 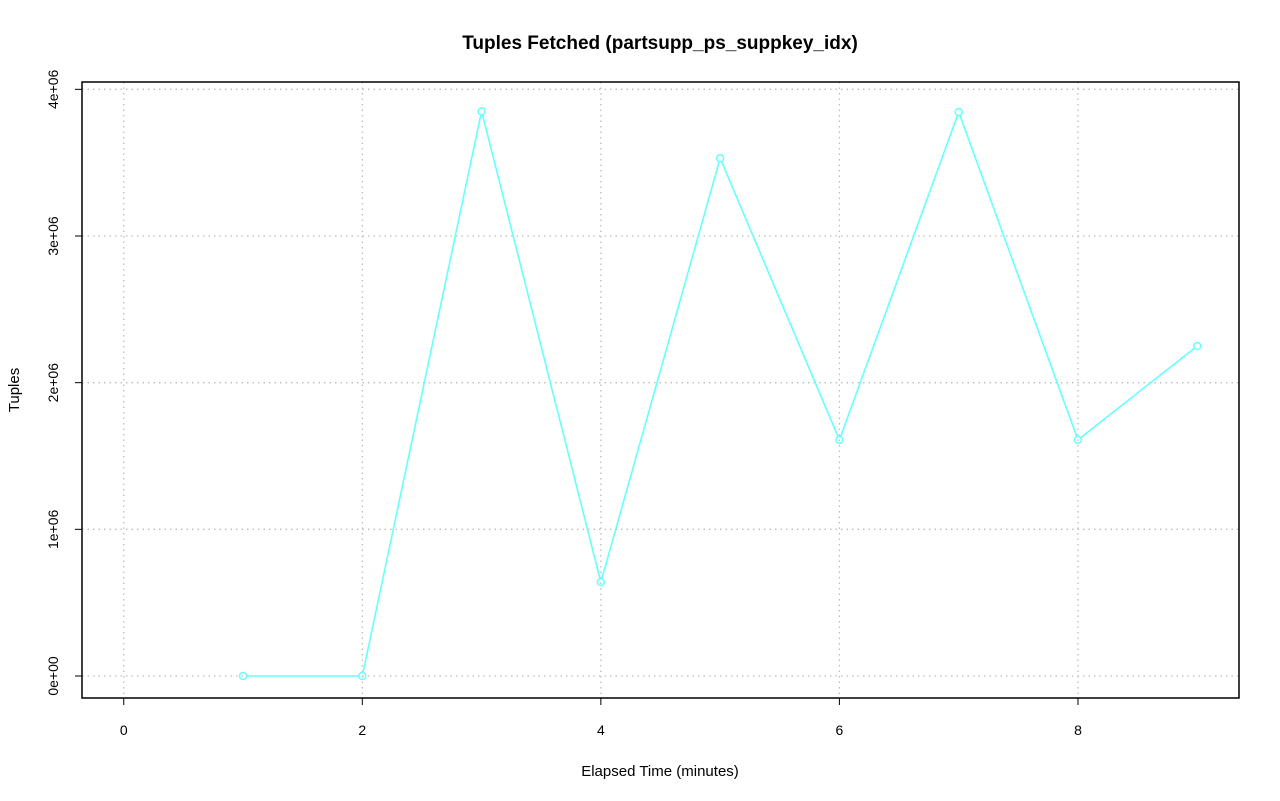 I want to click on chart-title: Tuples Fetched (partsupp_ps_suppkey_idx), so click(x=660, y=43).